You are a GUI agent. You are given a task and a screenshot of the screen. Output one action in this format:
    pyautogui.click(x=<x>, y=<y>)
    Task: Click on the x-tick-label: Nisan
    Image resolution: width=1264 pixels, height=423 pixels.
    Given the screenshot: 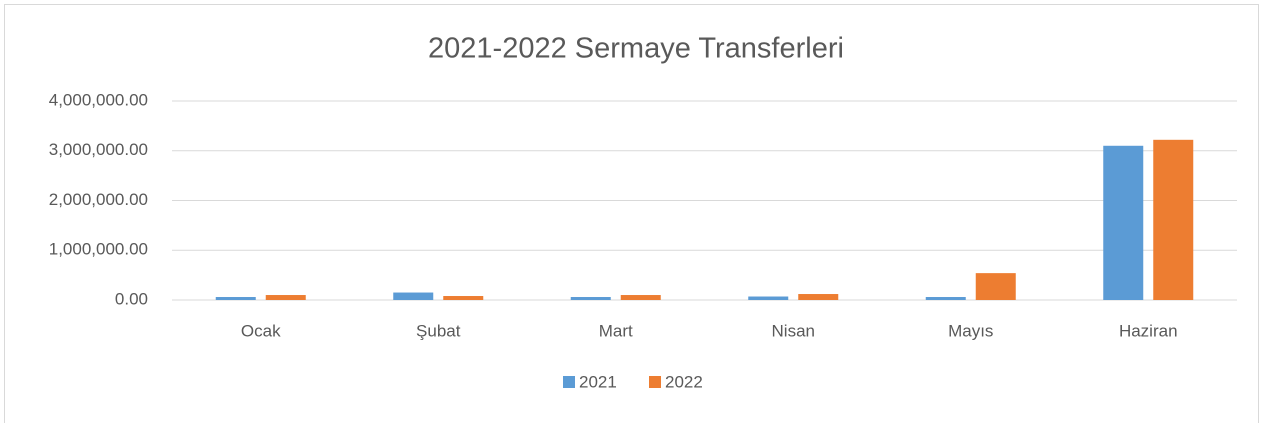 What is the action you would take?
    pyautogui.click(x=793, y=330)
    